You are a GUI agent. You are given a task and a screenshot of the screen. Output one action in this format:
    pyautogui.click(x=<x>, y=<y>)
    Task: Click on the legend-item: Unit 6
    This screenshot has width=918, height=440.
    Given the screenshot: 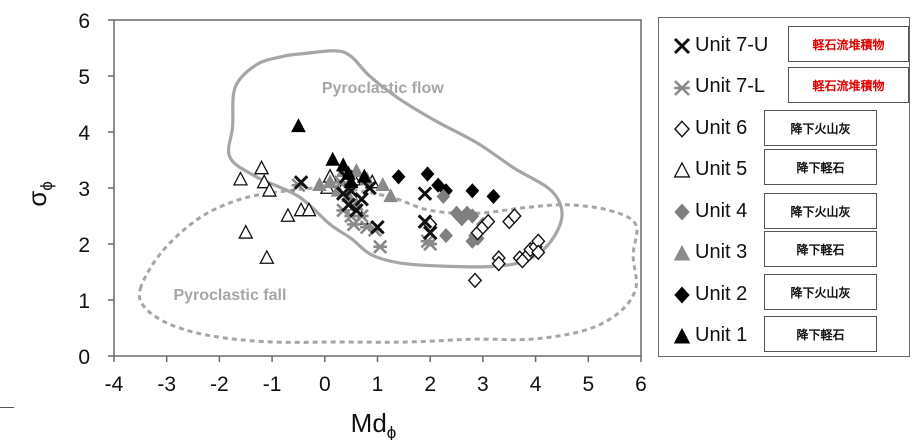 What is the action you would take?
    pyautogui.click(x=709, y=128)
    